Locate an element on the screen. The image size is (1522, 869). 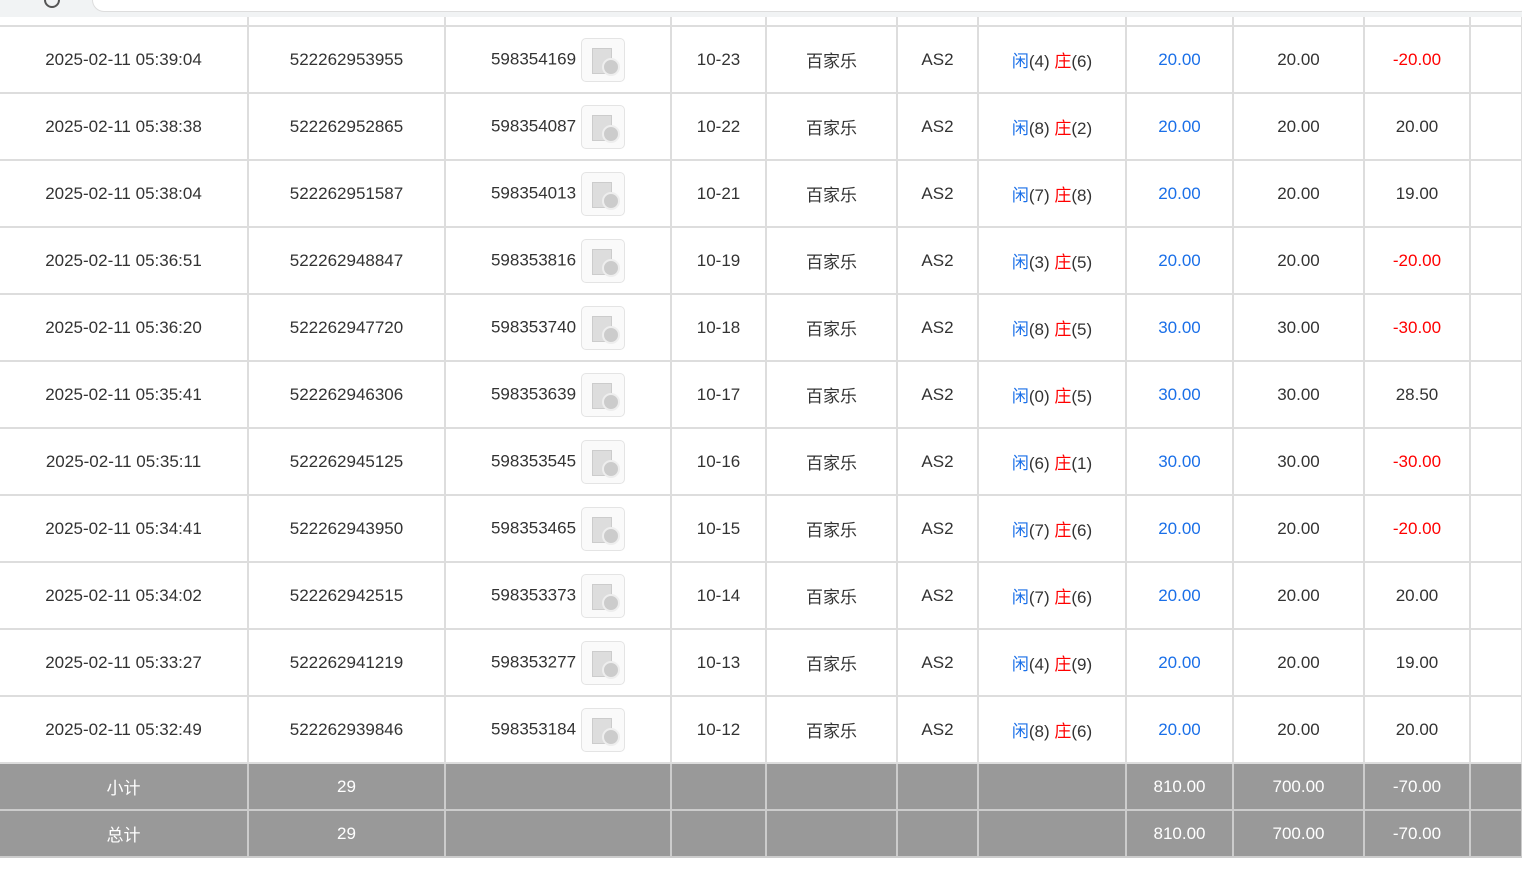
round-cell: 598353465 is located at coordinates (558, 528).